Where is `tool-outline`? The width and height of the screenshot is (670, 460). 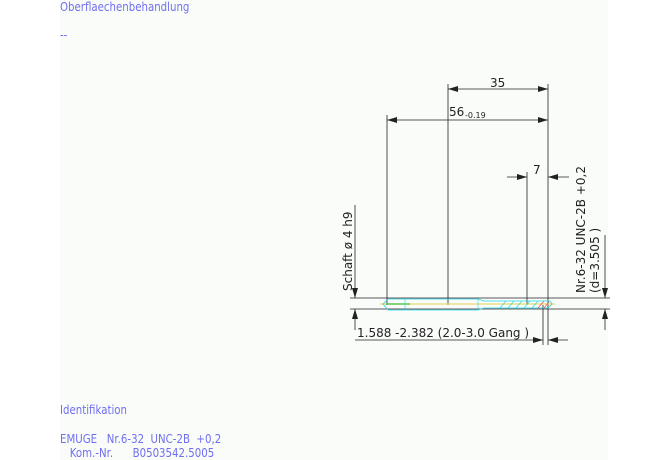 tool-outline is located at coordinates (467, 304).